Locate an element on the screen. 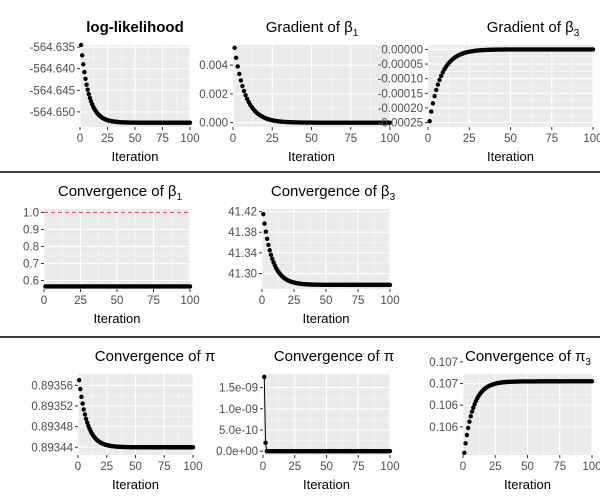 The width and height of the screenshot is (600, 500). y-tick-label: -0.00005 is located at coordinates (400, 65).